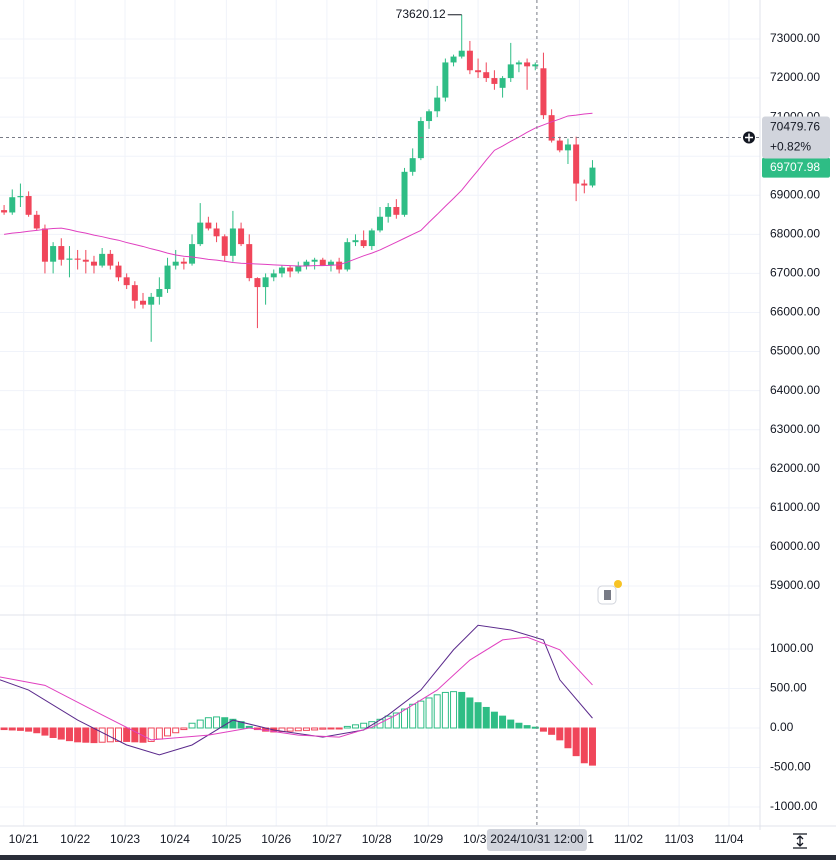 The height and width of the screenshot is (860, 836). I want to click on y-tick-label: 500.00, so click(788, 688).